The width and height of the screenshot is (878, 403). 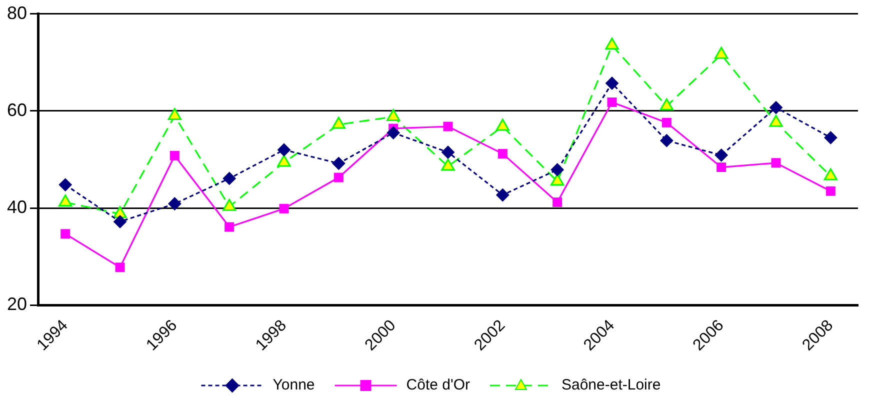 What do you see at coordinates (438, 385) in the screenshot?
I see `legend-label: Côte d'Or` at bounding box center [438, 385].